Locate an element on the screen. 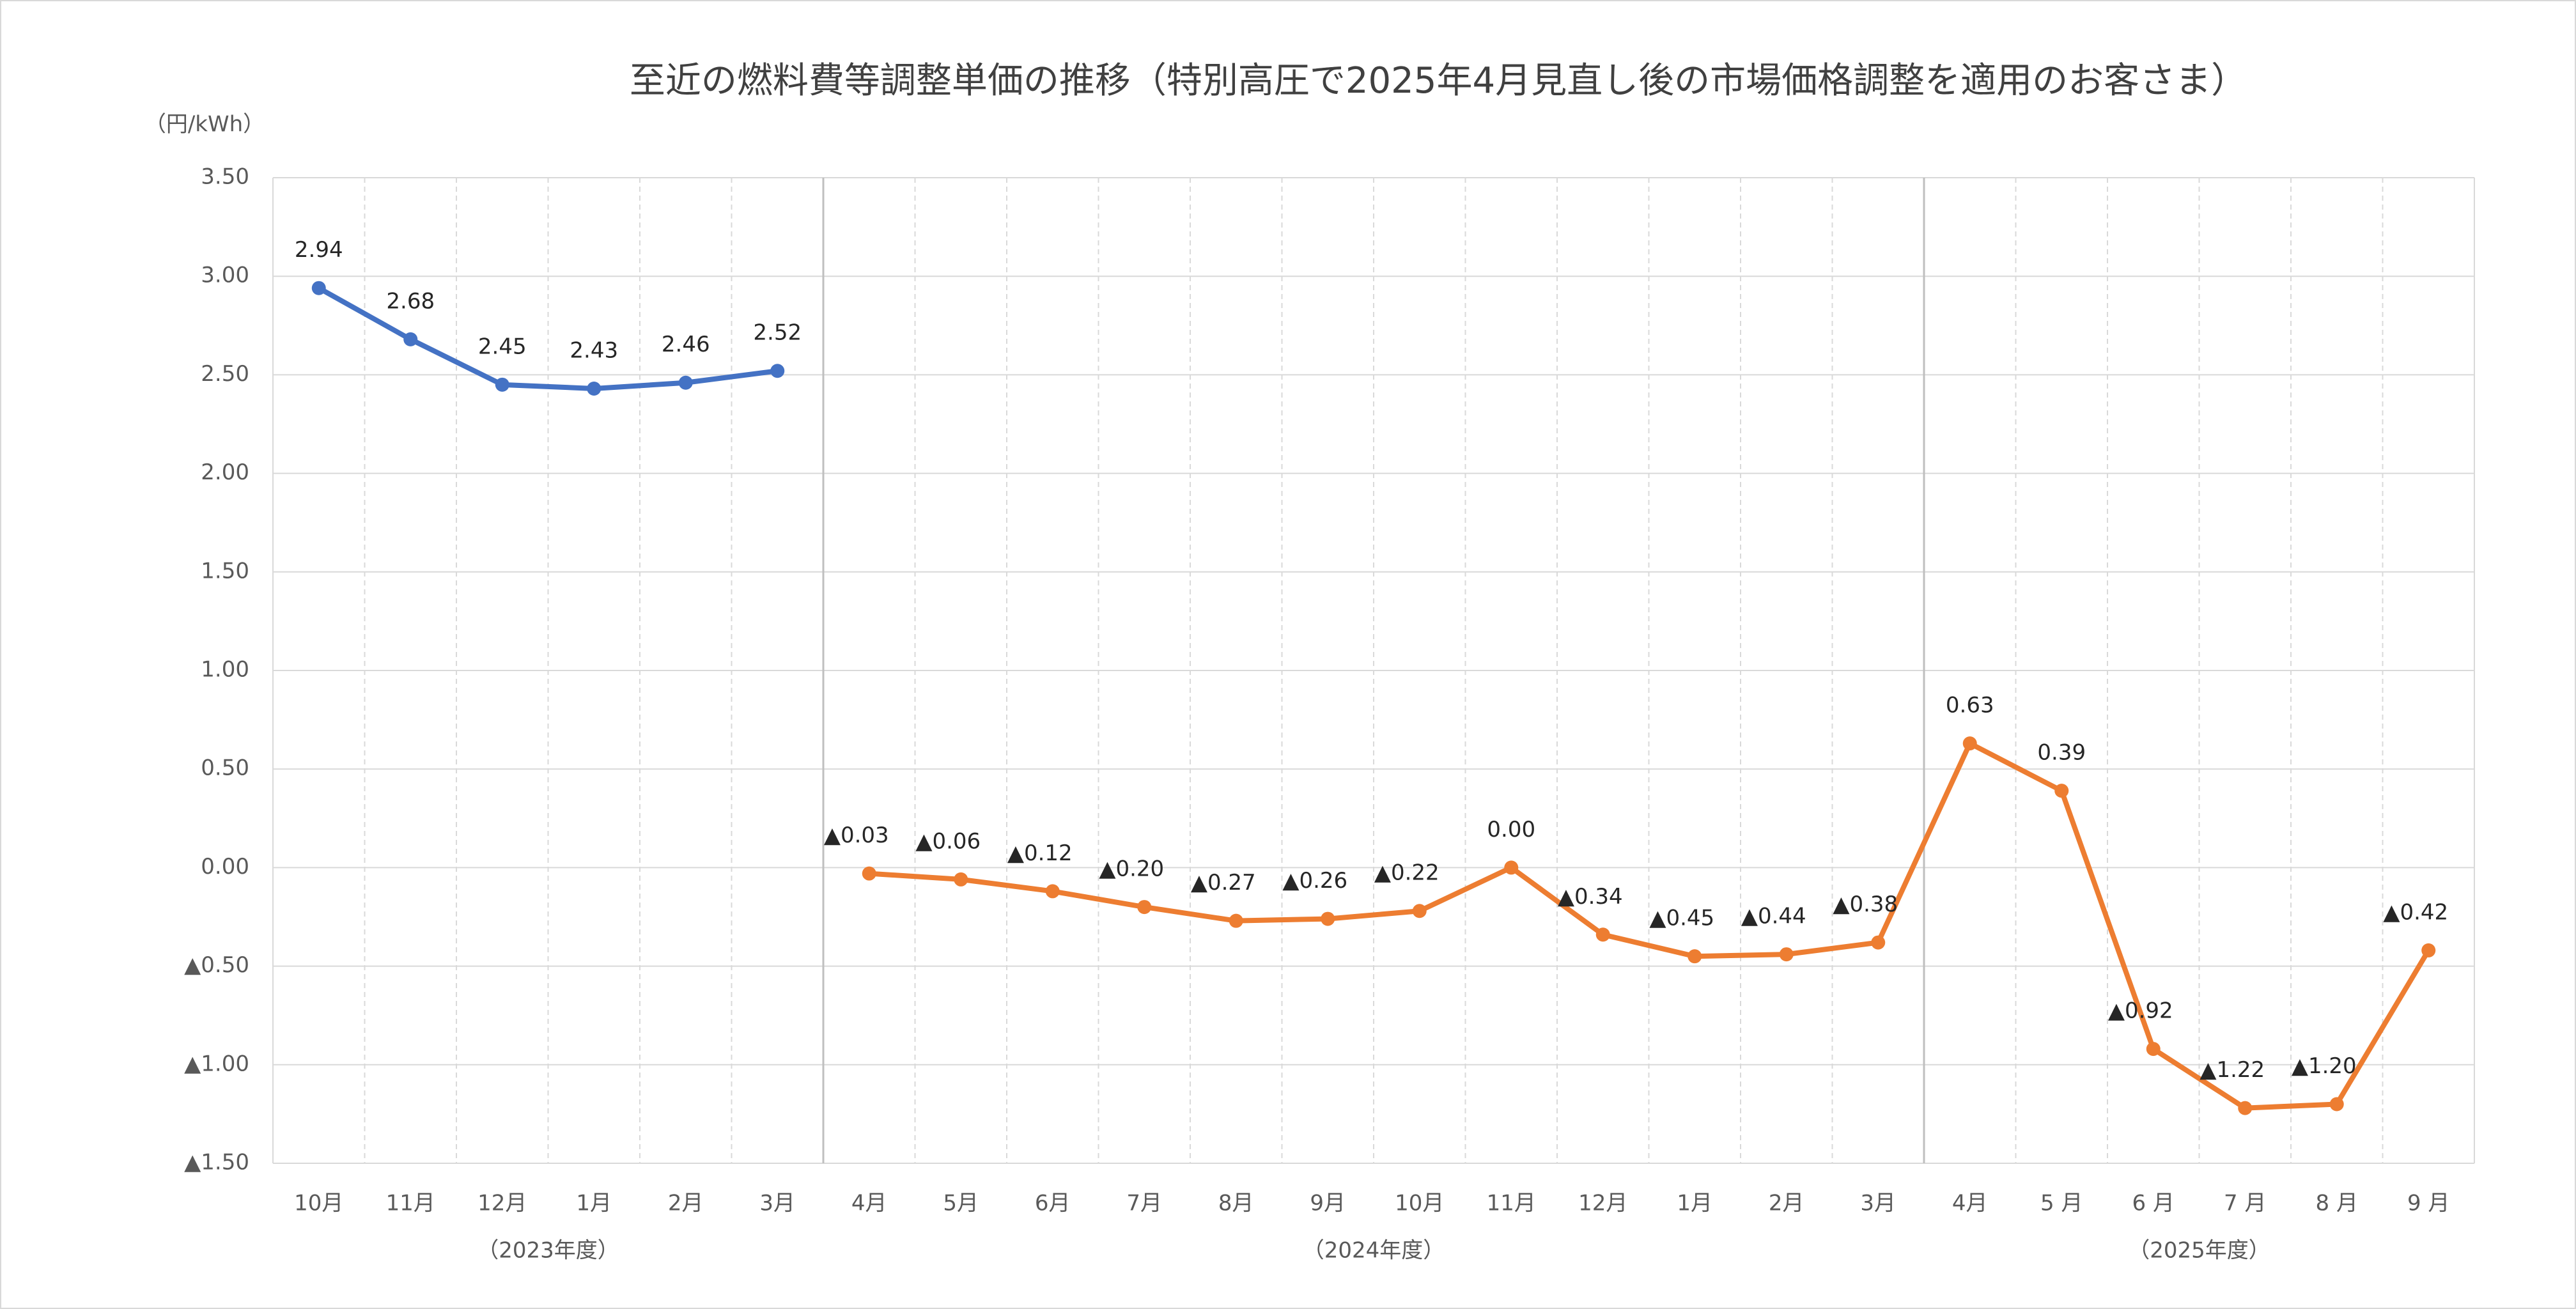 The image size is (2576, 1309). data-label: ▲0.45 is located at coordinates (1682, 918).